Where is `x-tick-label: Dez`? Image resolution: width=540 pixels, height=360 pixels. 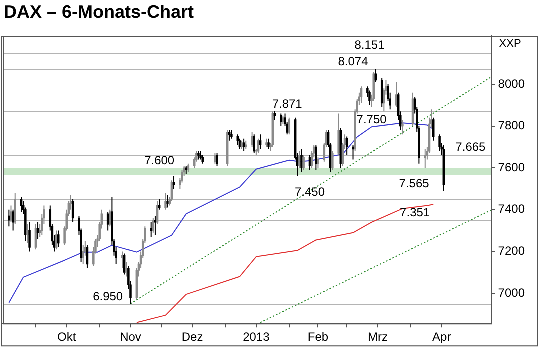
x-tick-label: Dez is located at coordinates (193, 337).